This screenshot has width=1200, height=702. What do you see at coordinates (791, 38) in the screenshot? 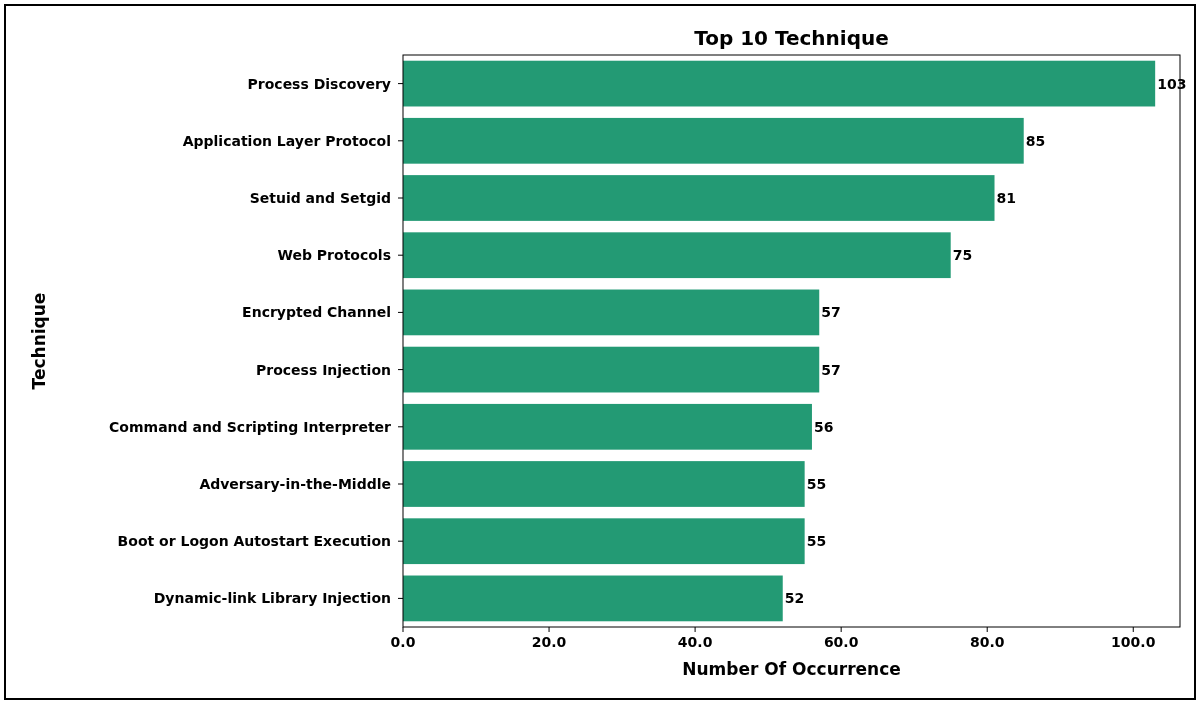
I see `chart-title: Top 10 Technique` at bounding box center [791, 38].